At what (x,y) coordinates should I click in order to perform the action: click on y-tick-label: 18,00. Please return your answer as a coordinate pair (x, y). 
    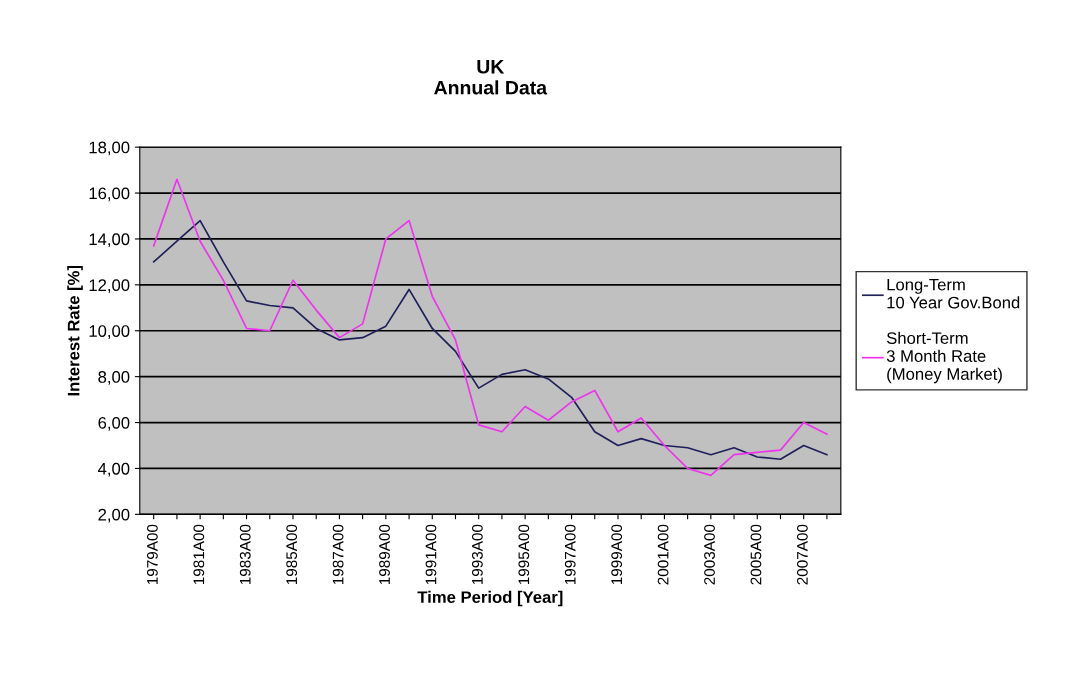
    Looking at the image, I should click on (109, 148).